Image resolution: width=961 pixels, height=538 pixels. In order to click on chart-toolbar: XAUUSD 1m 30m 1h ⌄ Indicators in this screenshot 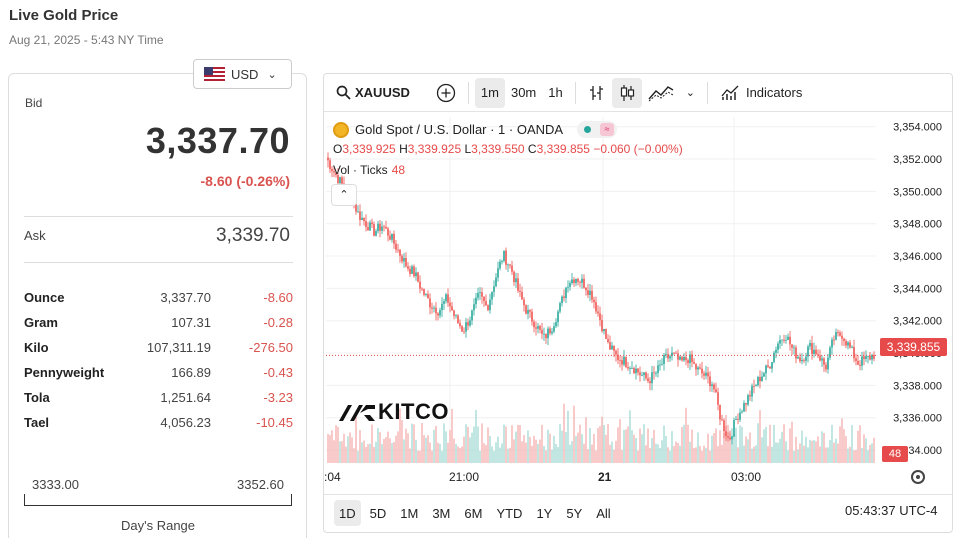, I will do `click(638, 93)`.